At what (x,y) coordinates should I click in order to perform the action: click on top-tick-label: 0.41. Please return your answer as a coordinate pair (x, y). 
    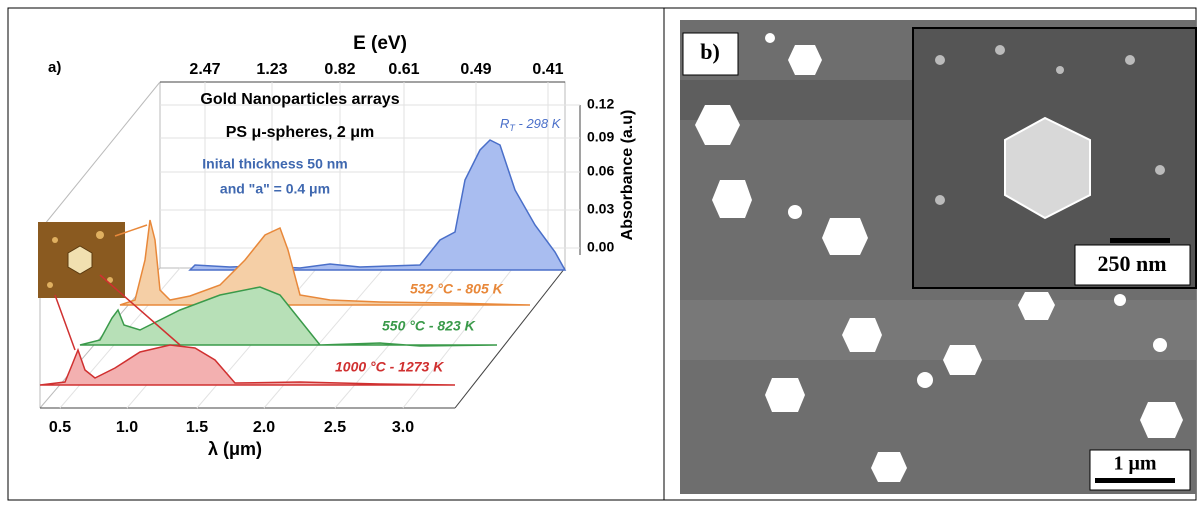
    Looking at the image, I should click on (547, 69).